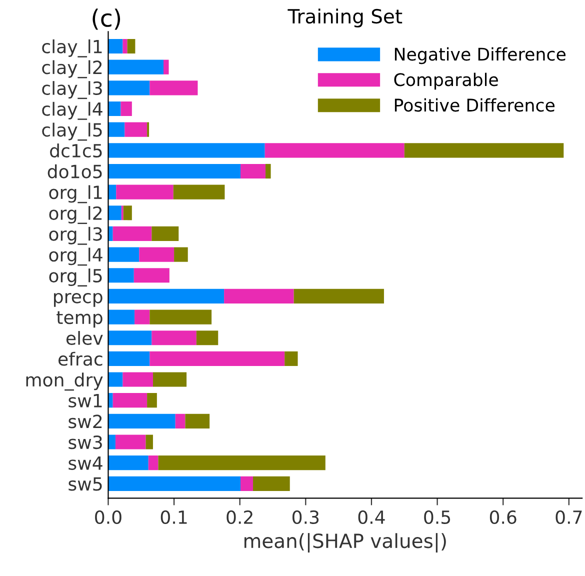 Image resolution: width=585 pixels, height=576 pixels. What do you see at coordinates (79, 319) in the screenshot?
I see `y-tick-label: temp` at bounding box center [79, 319].